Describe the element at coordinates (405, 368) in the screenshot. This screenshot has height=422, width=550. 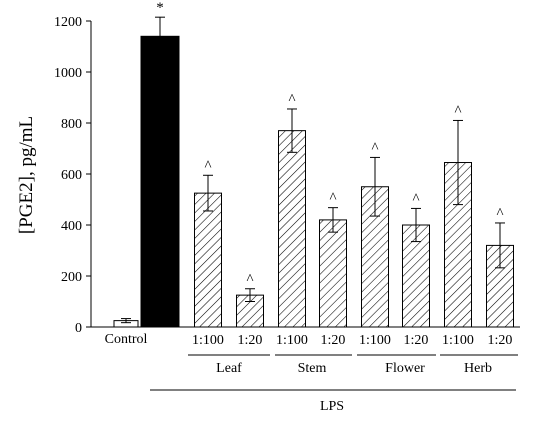
I see `group-label: Flower` at that location.